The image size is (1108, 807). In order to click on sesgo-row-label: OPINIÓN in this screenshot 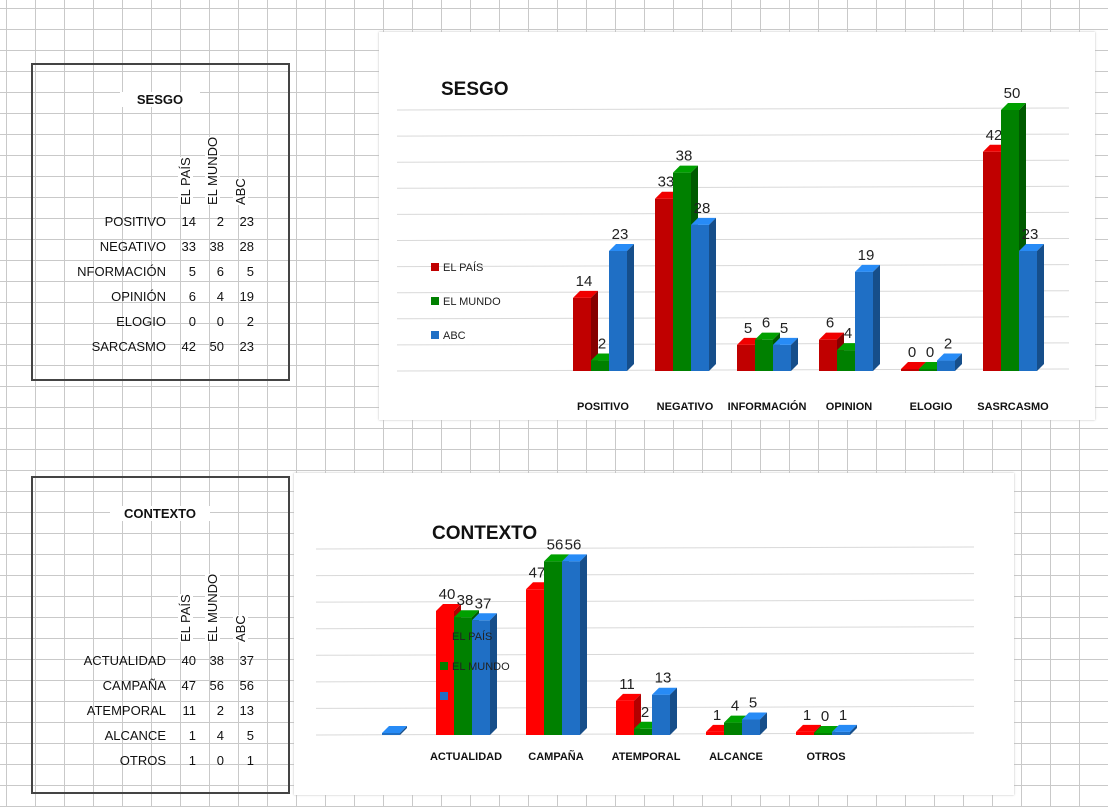, I will do `click(103, 296)`.